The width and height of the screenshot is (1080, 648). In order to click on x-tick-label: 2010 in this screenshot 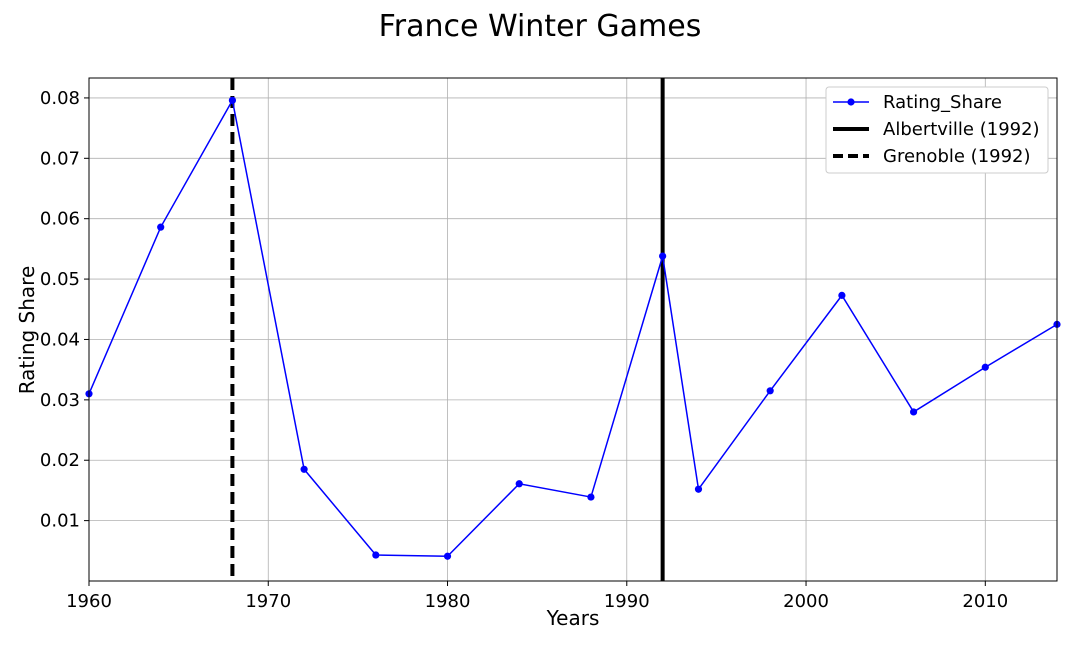, I will do `click(985, 601)`.